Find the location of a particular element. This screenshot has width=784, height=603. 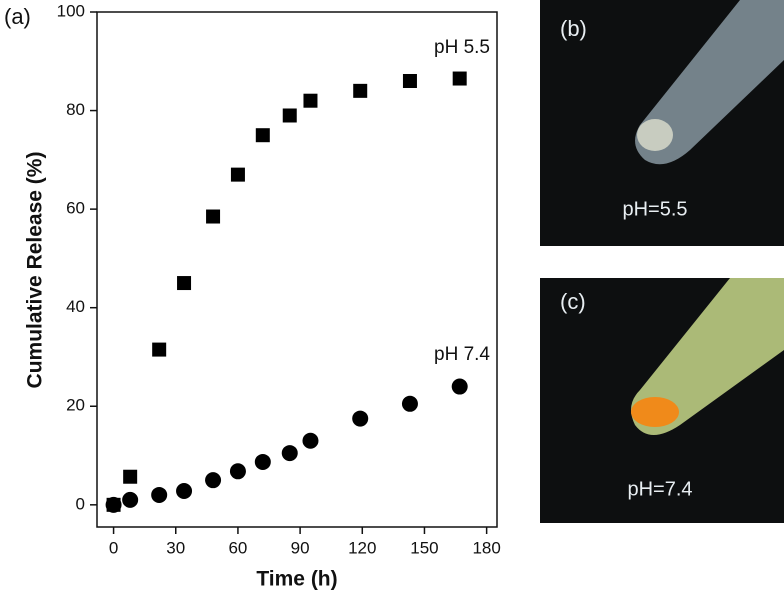

y-tick-label: 80 is located at coordinates (75, 109).